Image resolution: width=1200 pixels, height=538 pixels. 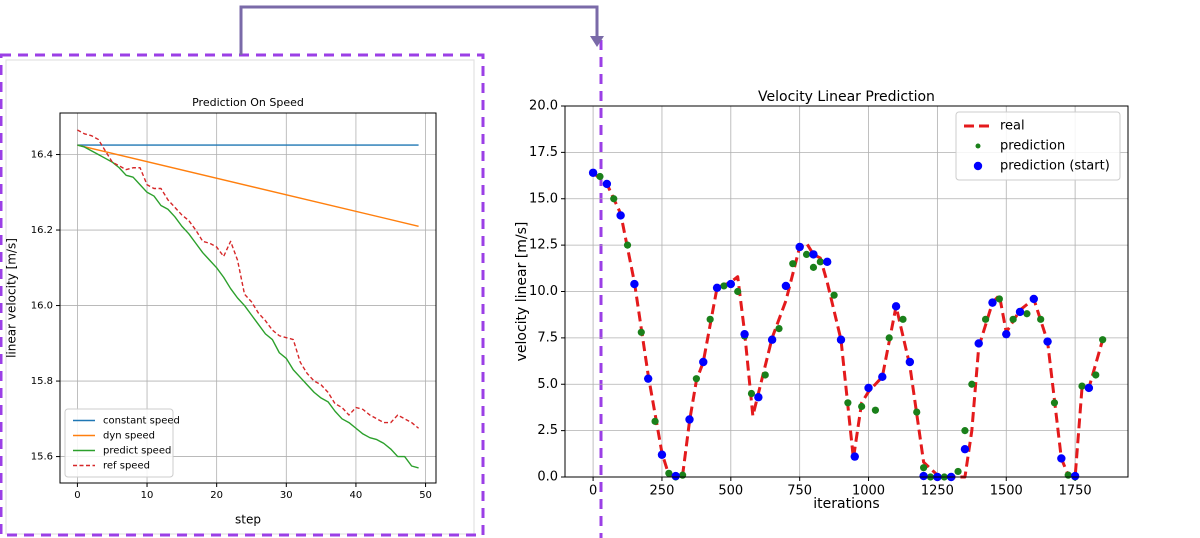 I want to click on x-tick-label: 250, so click(x=662, y=491).